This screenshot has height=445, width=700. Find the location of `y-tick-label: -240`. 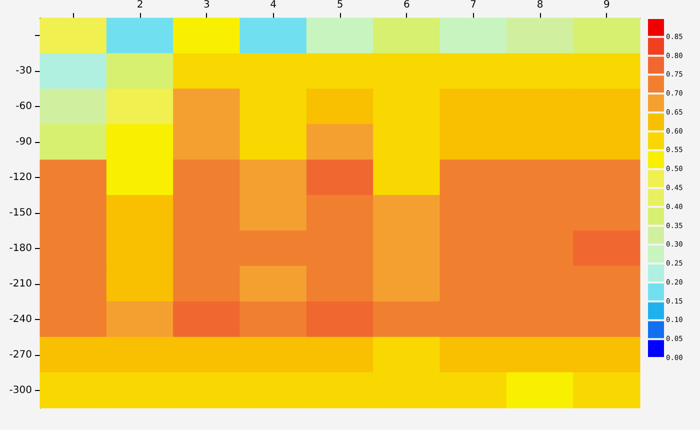

y-tick-label: -240 is located at coordinates (20, 319).